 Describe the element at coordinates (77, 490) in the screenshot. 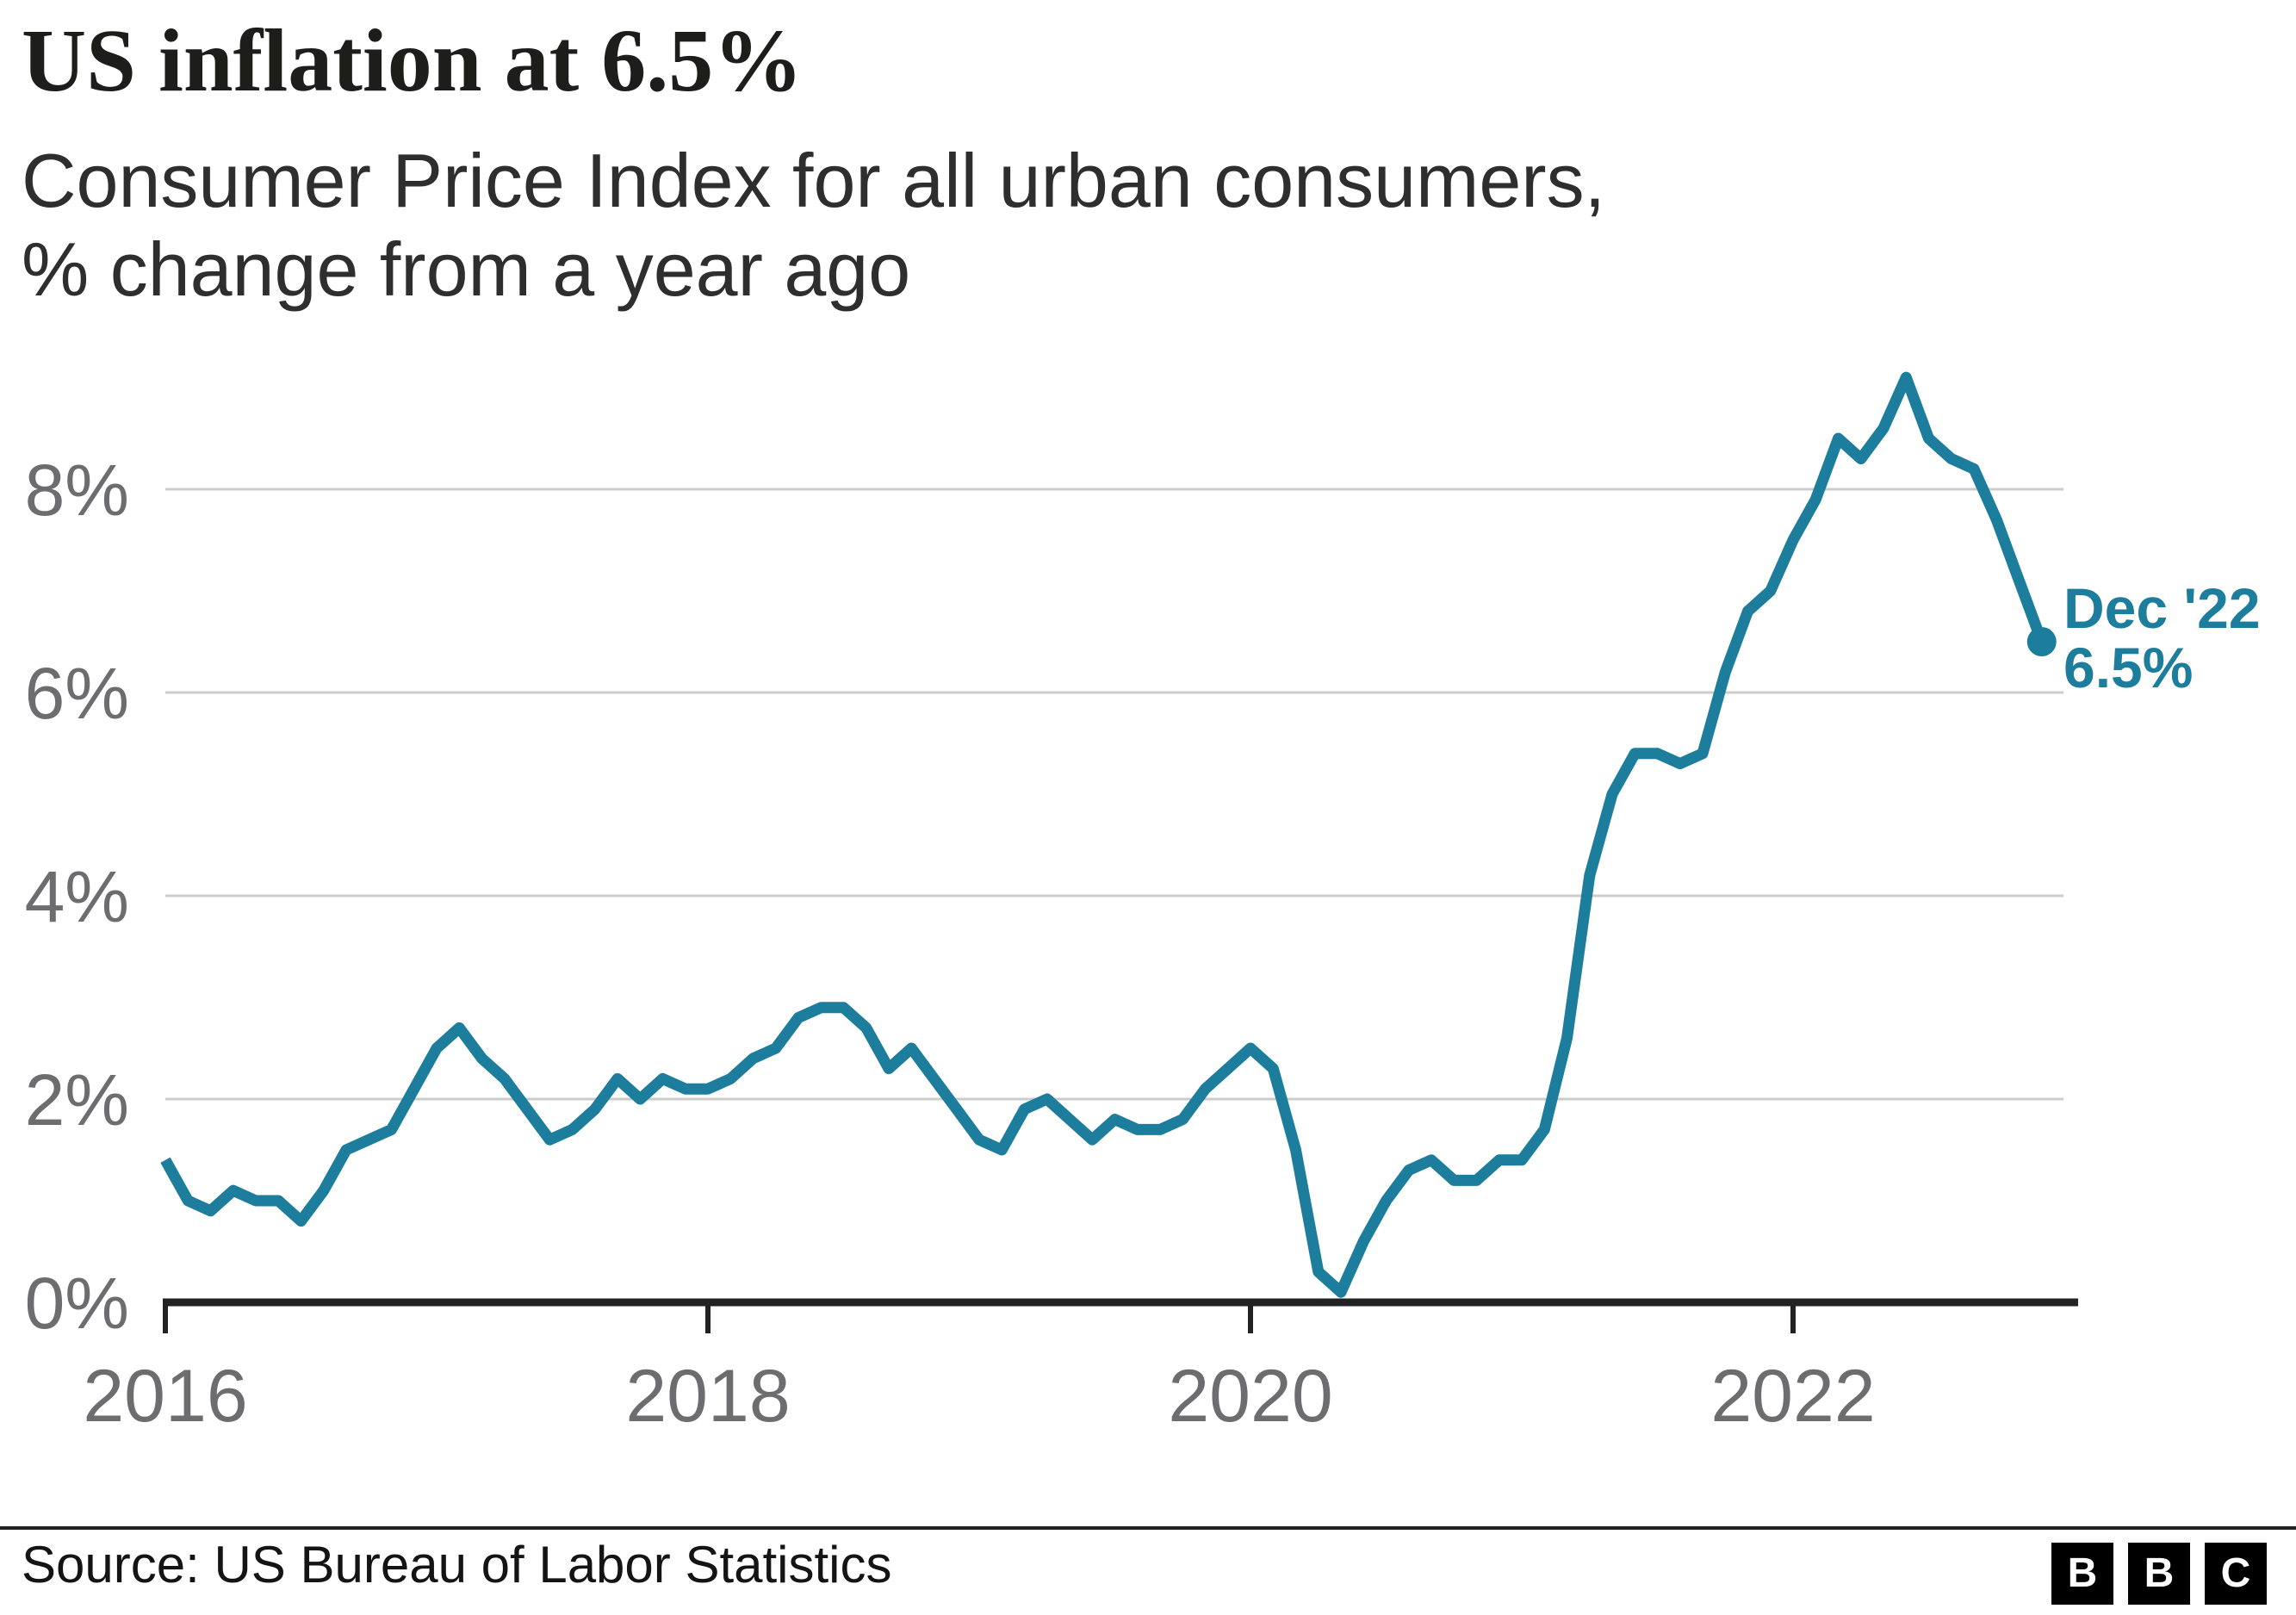

I see `y-axis-label-8pct: 8%` at that location.